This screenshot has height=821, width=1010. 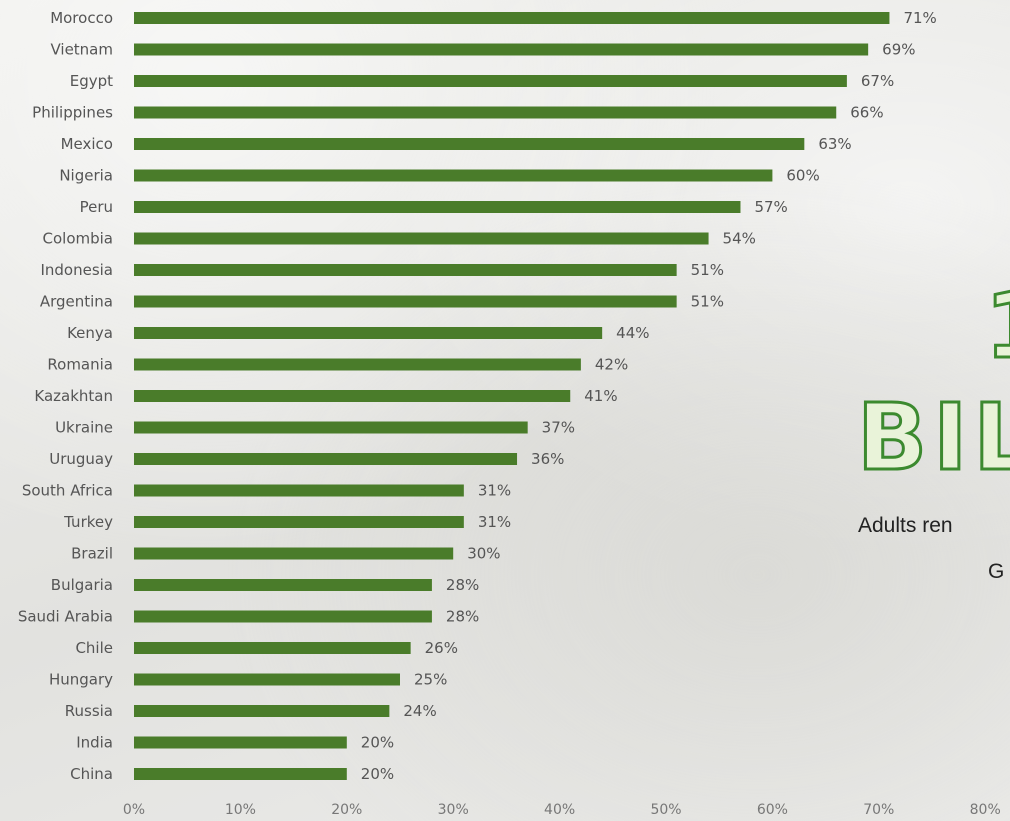 What do you see at coordinates (898, 50) in the screenshot?
I see `value-label: 69%` at bounding box center [898, 50].